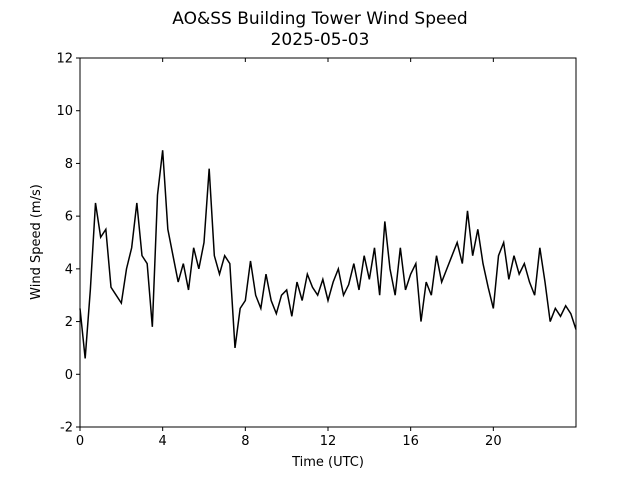  Describe the element at coordinates (163, 441) in the screenshot. I see `x-tick-label: 4` at that location.